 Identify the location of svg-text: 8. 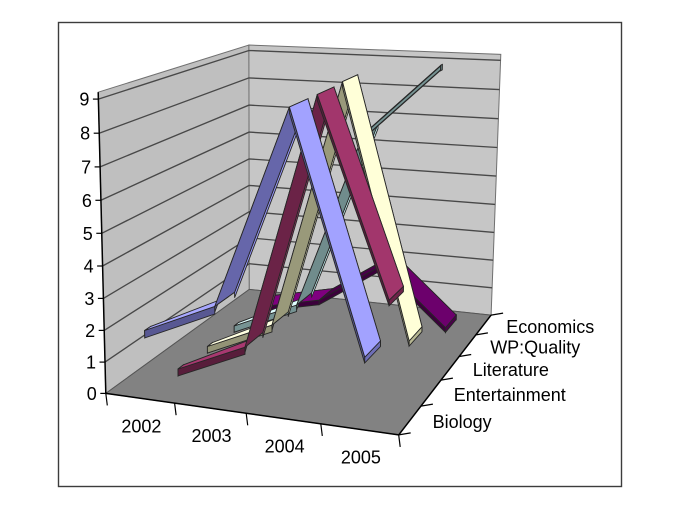
(85, 134).